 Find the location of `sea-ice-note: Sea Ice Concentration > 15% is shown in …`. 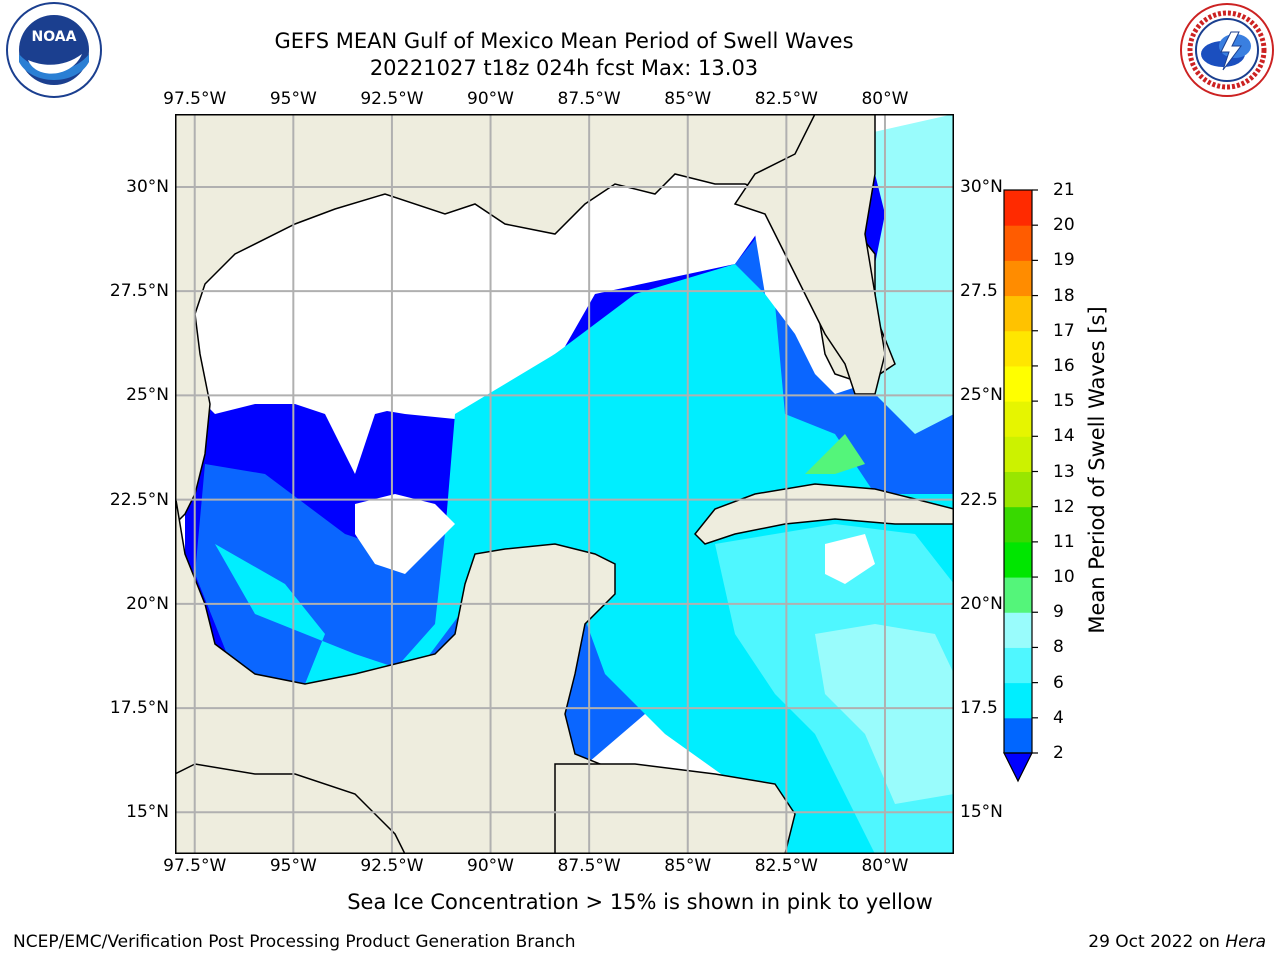

sea-ice-note: Sea Ice Concentration > 15% is shown in … is located at coordinates (640, 902).